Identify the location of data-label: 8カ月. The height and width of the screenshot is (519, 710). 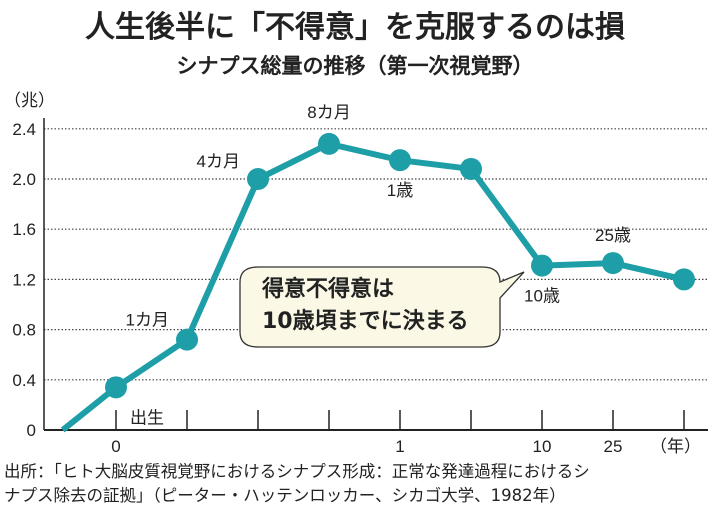
(328, 112).